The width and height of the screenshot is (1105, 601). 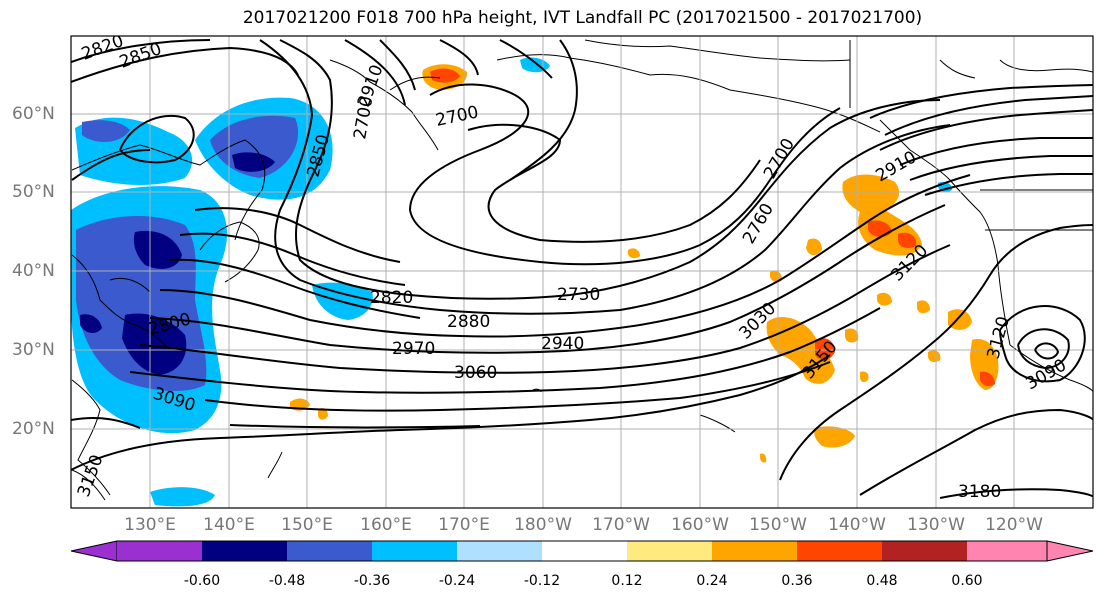 What do you see at coordinates (202, 581) in the screenshot?
I see `colorbar-tick-label: -0.60` at bounding box center [202, 581].